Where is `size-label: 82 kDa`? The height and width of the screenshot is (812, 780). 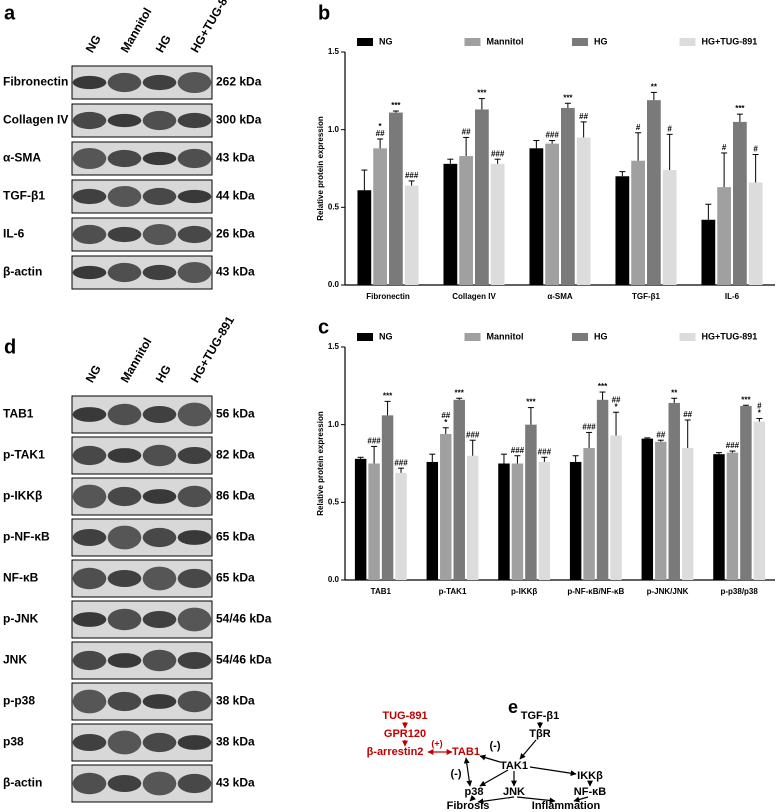 size-label: 82 kDa is located at coordinates (235, 455).